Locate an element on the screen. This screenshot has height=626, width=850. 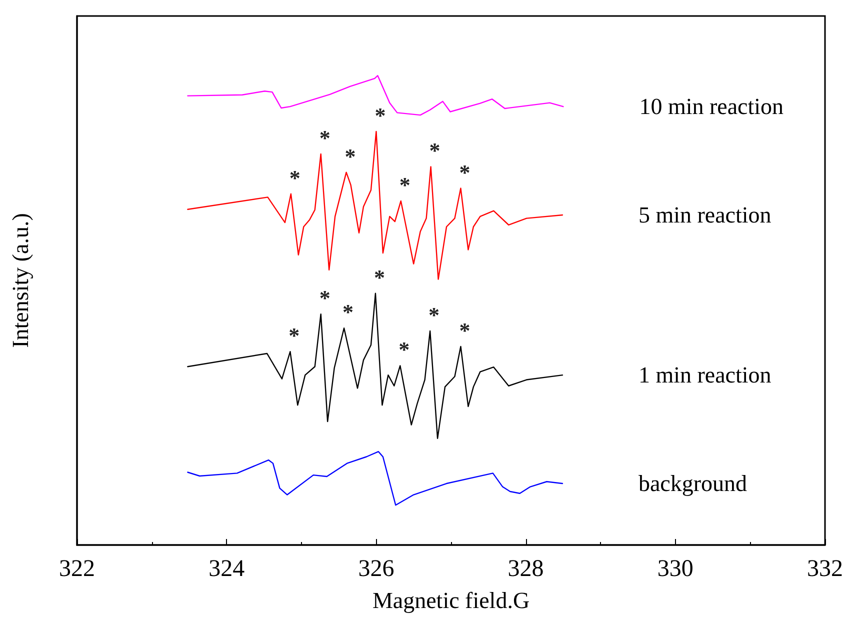
y-axis-title: Intensity (a.u.) is located at coordinates (20, 280).